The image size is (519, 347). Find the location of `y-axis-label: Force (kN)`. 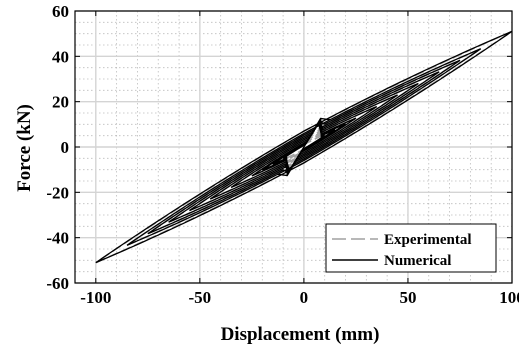

y-axis-label: Force (kN) is located at coordinates (24, 148).